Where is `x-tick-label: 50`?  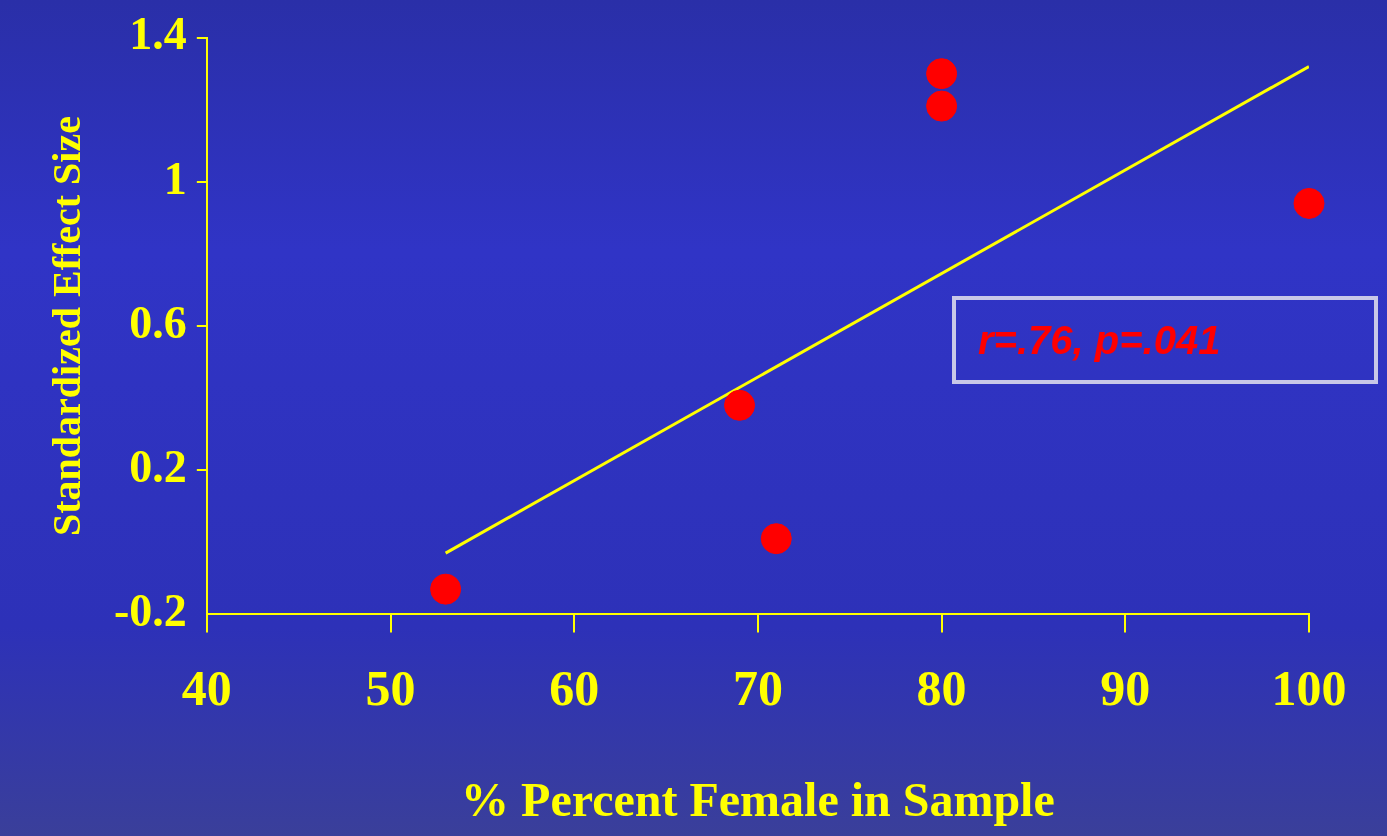 x-tick-label: 50 is located at coordinates (390, 688).